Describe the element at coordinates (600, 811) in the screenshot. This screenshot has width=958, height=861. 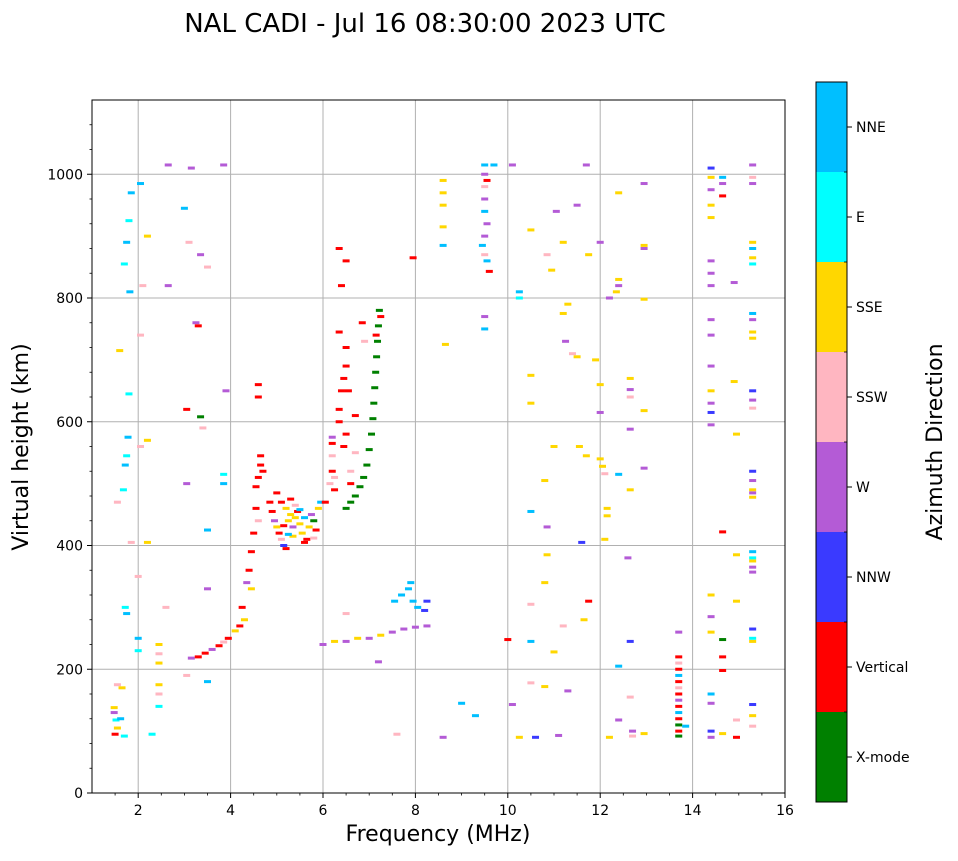
I see `x-tick-label: 12` at that location.